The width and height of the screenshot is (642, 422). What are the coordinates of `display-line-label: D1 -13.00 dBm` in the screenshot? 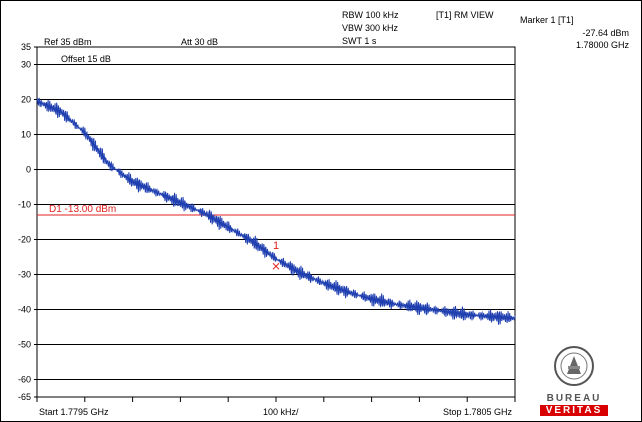 It's located at (82, 209).